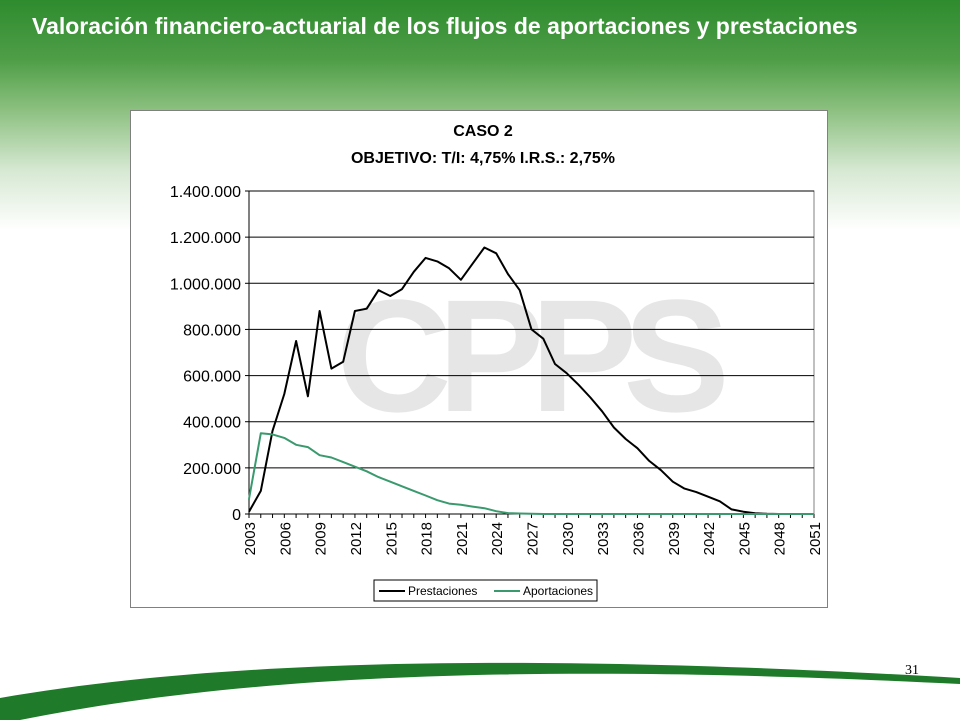  What do you see at coordinates (391, 538) in the screenshot?
I see `x-tick-label: 2015` at bounding box center [391, 538].